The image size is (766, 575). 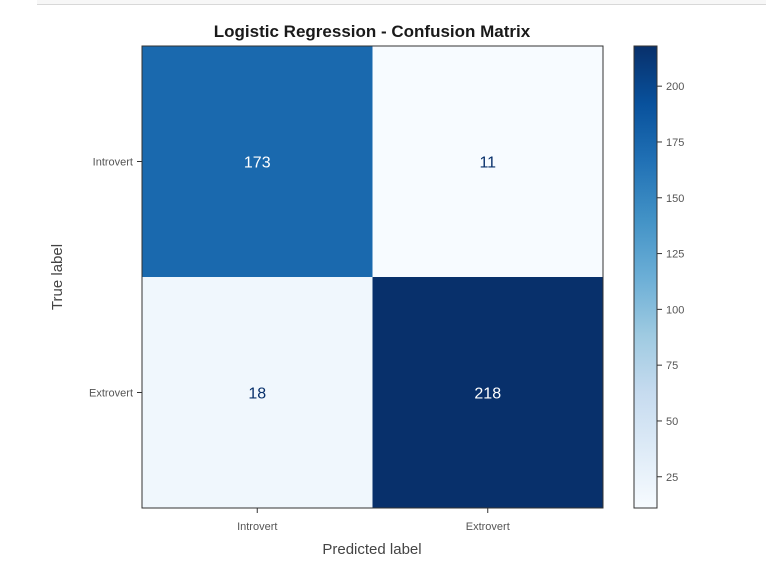 What do you see at coordinates (111, 394) in the screenshot?
I see `y-tick-label: Extrovert` at bounding box center [111, 394].